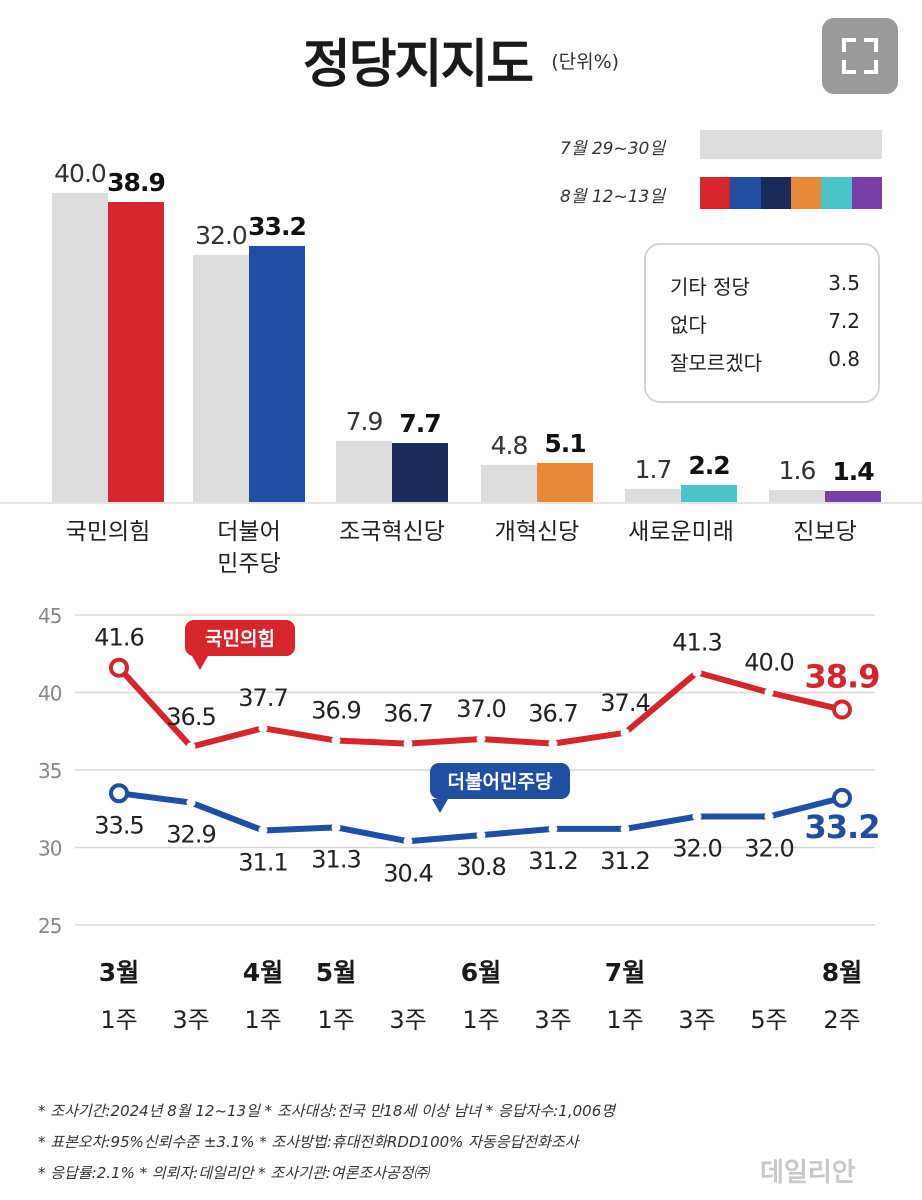 The image size is (922, 1200). I want to click on callout-ppp-label: 국민의힘, so click(240, 639).